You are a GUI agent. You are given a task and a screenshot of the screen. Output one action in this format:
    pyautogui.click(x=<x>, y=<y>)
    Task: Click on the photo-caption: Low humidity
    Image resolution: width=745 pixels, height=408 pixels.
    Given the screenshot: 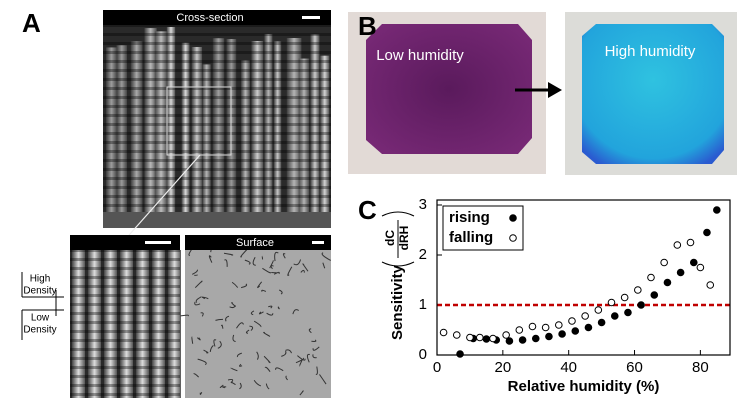 What is the action you would take?
    pyautogui.click(x=420, y=55)
    